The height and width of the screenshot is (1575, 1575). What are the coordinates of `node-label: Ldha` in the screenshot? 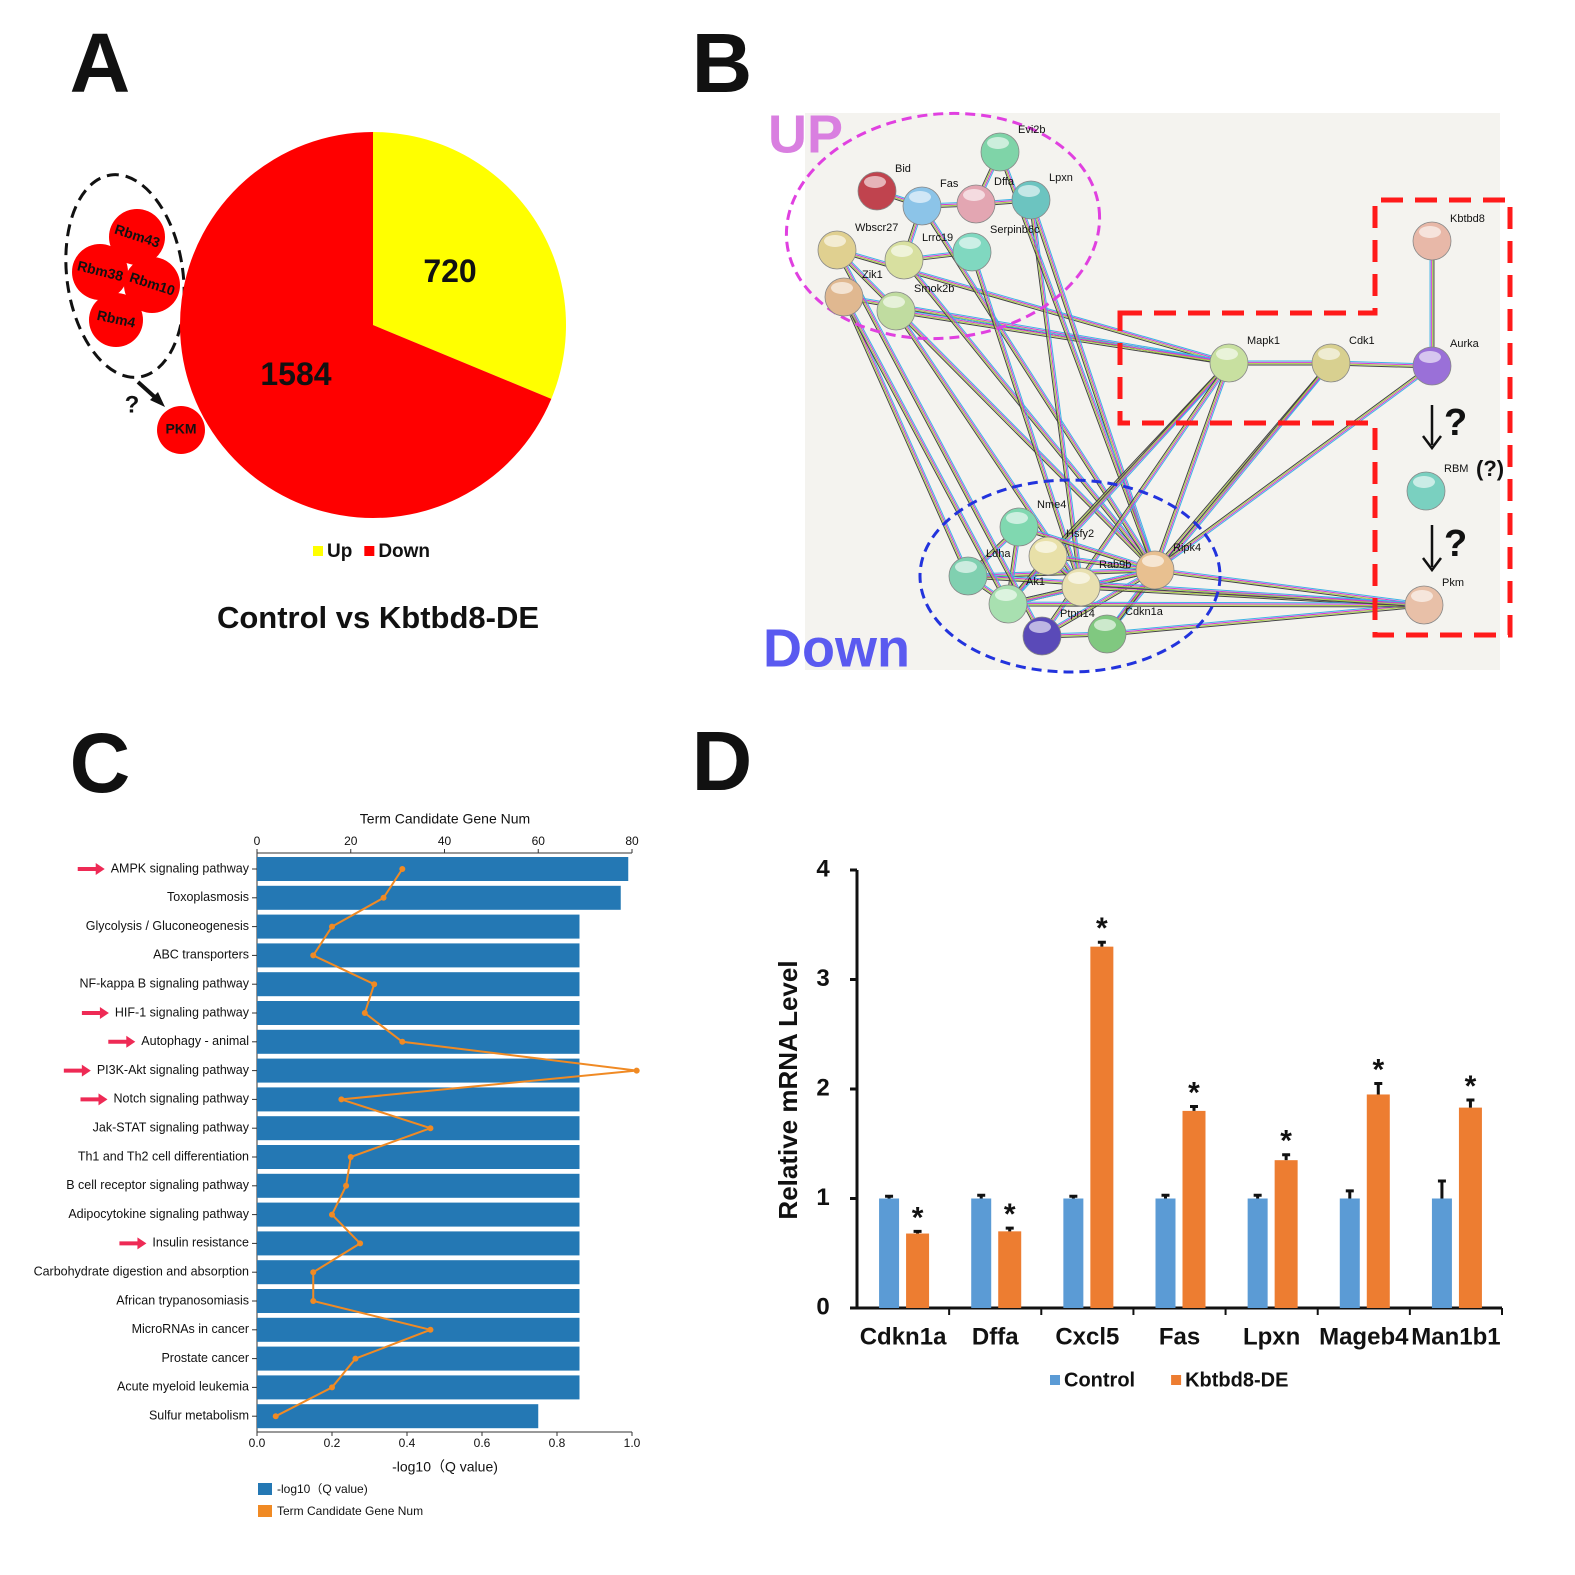 It's located at (998, 554).